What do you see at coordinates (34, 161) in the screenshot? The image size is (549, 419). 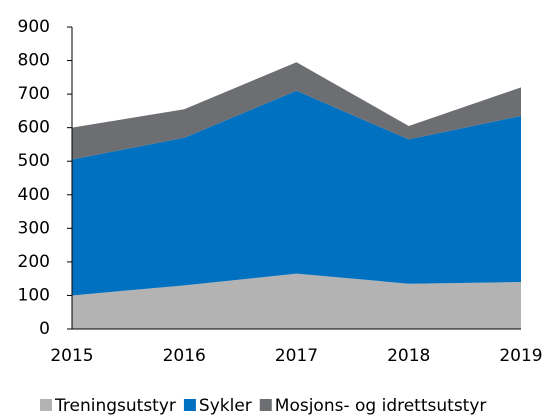 I see `y-tick-label: 500` at bounding box center [34, 161].